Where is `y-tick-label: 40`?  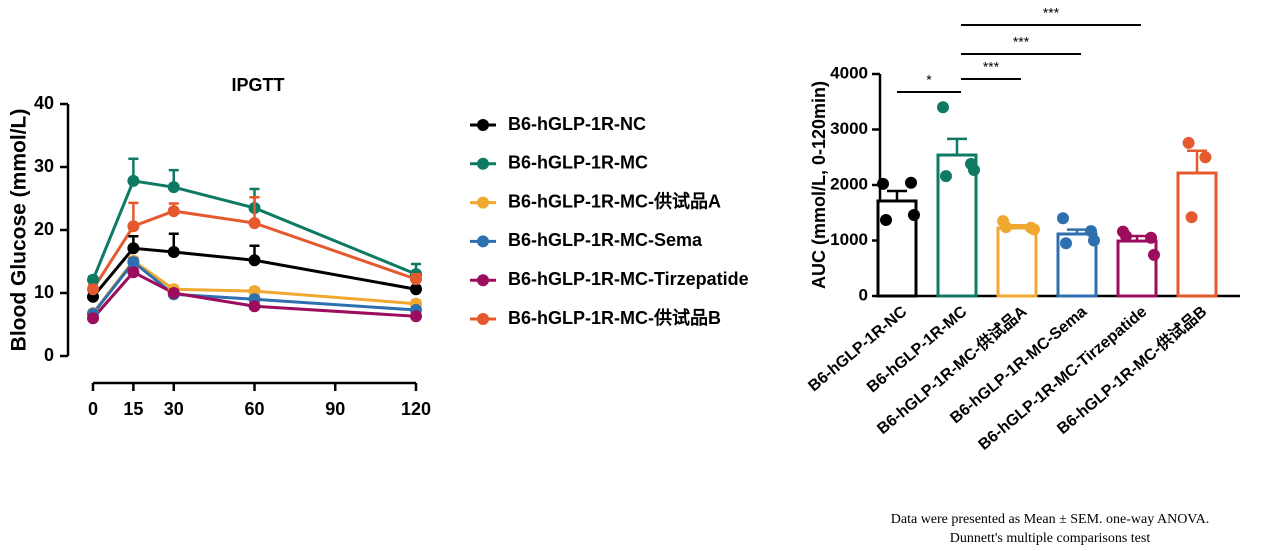 y-tick-label: 40 is located at coordinates (44, 103).